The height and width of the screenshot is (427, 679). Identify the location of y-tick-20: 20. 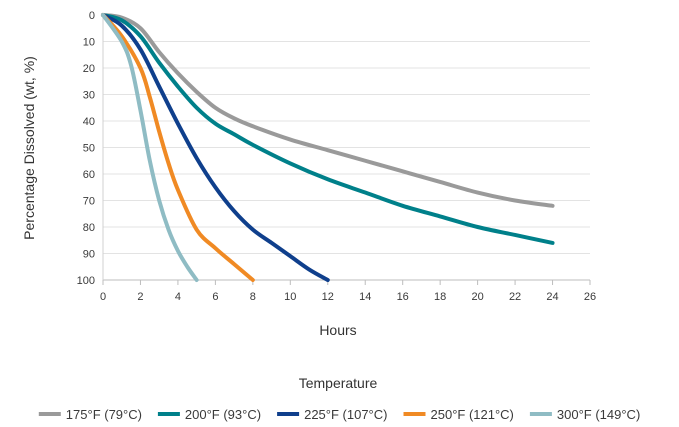
(89, 69).